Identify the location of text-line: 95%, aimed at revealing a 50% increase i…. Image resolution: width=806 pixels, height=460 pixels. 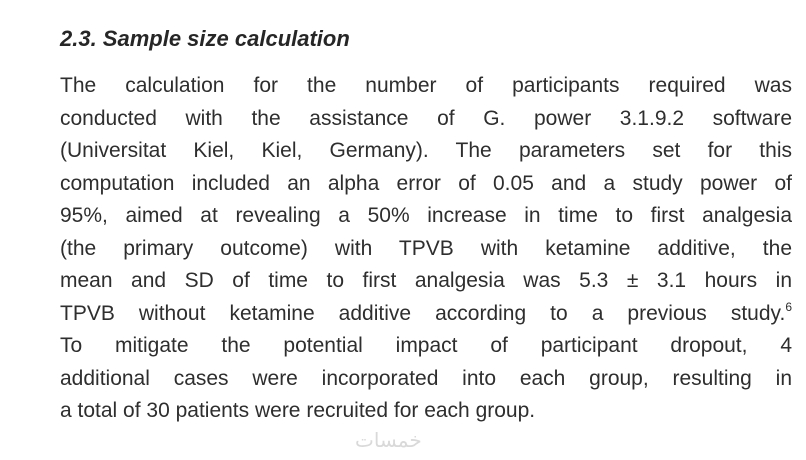
(426, 216).